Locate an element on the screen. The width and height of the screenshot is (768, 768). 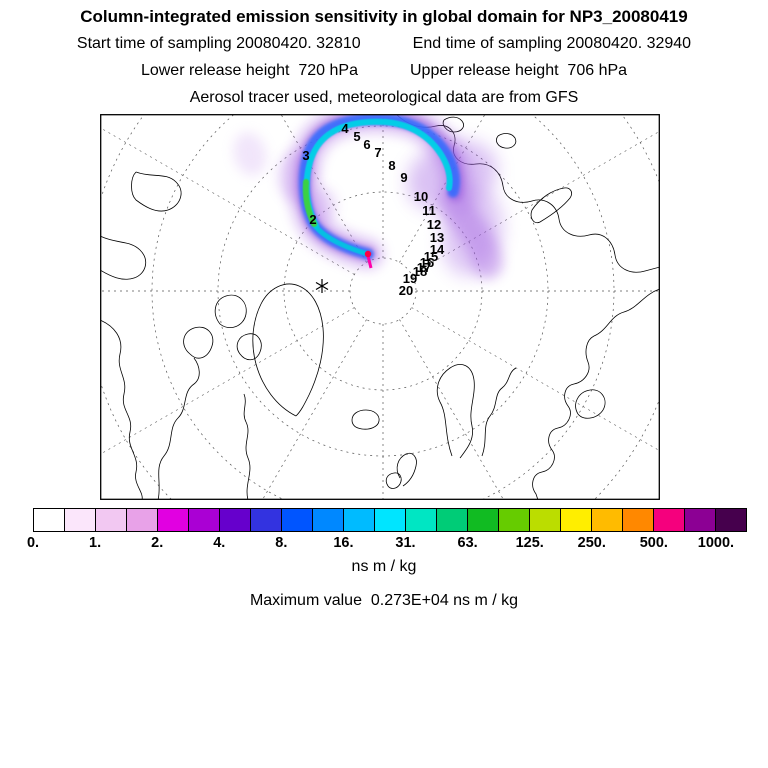
colorbar-tick-label: 31. is located at coordinates (405, 543).